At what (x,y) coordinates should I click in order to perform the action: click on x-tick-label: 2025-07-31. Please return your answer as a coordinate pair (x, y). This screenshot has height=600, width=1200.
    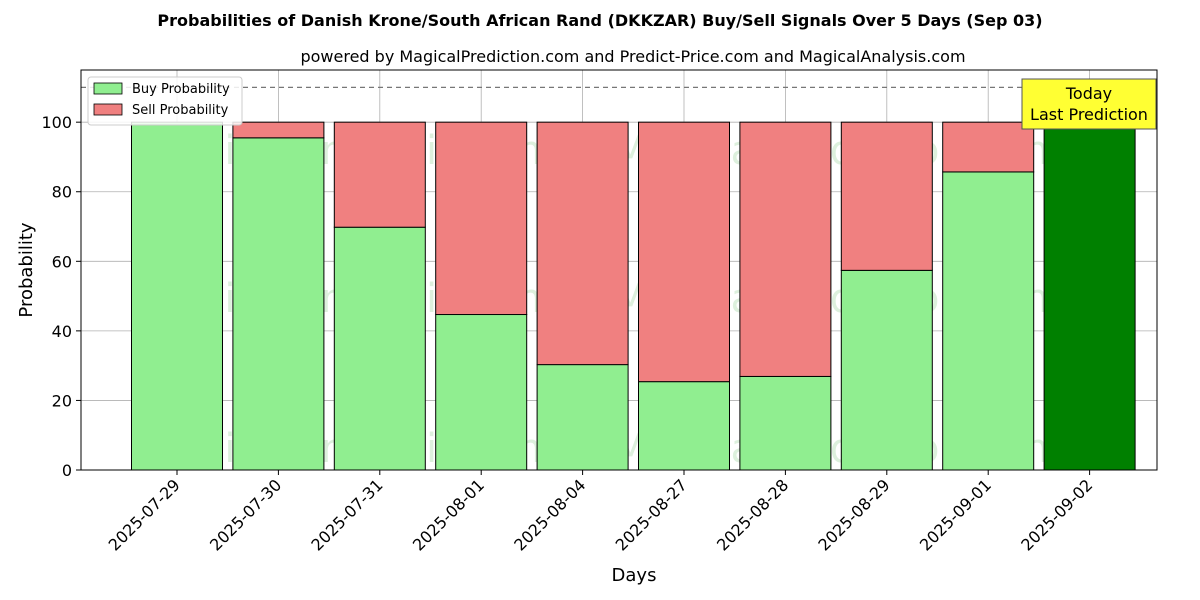
    Looking at the image, I should click on (346, 514).